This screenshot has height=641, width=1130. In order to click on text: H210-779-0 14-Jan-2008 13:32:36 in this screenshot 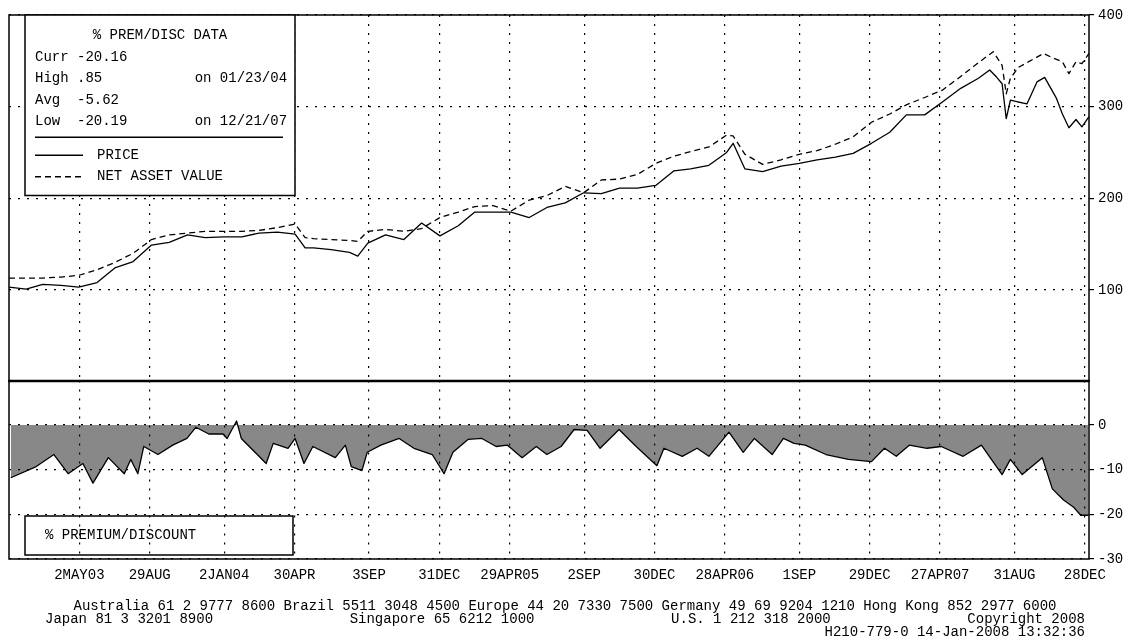, I will do `click(954, 632)`.